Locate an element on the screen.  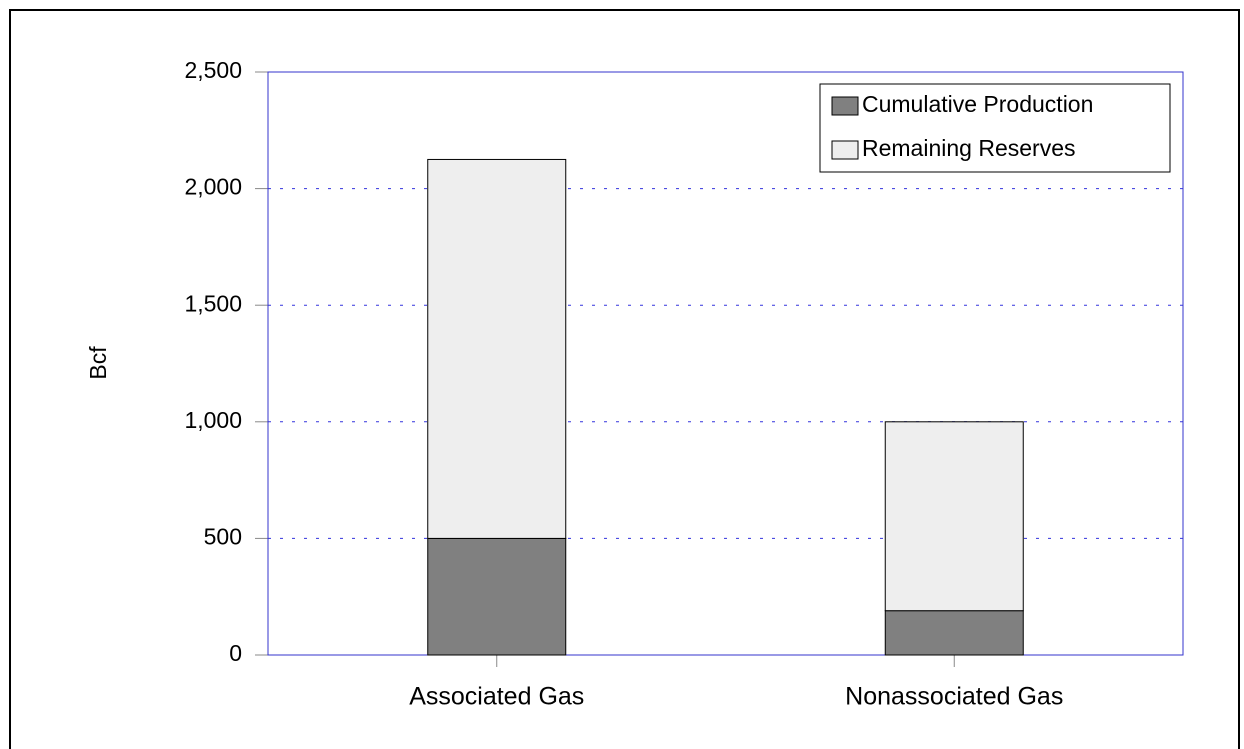
y-tick-label: 2,500 is located at coordinates (213, 70).